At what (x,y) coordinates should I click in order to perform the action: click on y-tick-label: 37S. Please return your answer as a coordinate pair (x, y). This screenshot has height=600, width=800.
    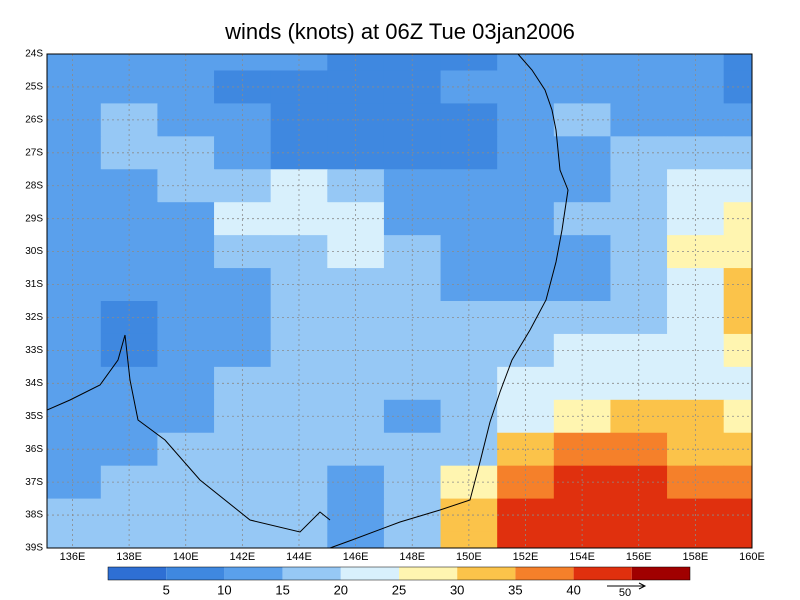
    Looking at the image, I should click on (34, 482).